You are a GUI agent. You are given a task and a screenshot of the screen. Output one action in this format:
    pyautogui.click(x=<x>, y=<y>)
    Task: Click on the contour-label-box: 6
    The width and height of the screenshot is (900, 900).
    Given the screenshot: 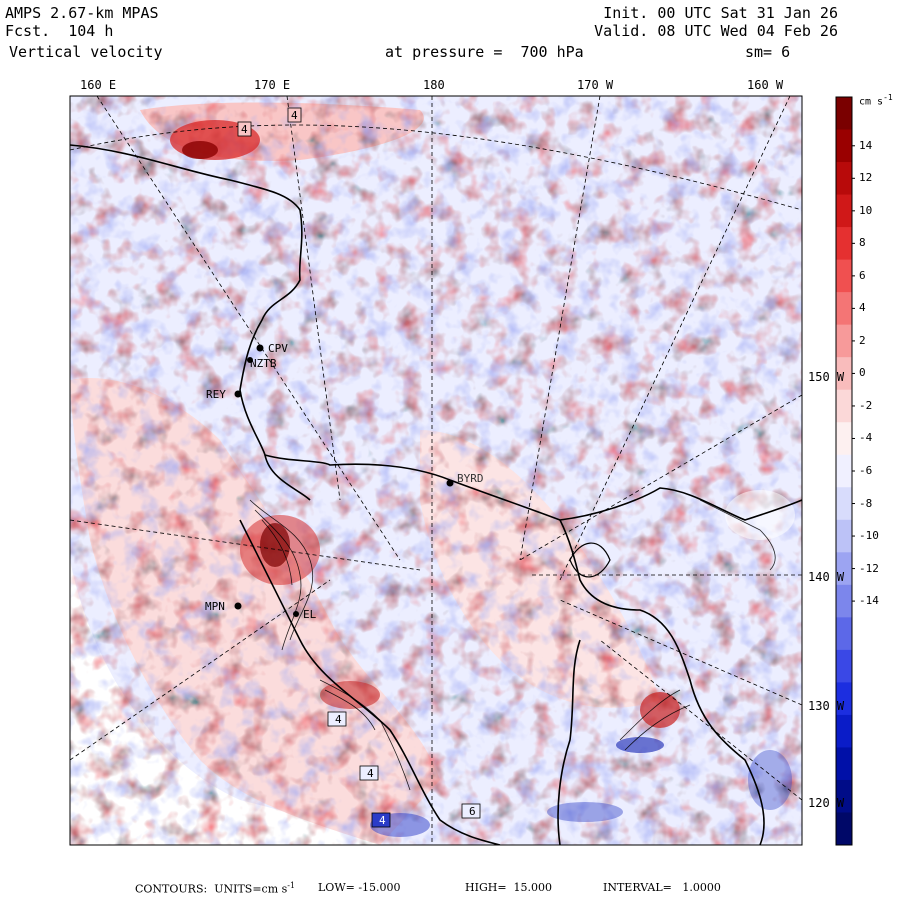 What is the action you would take?
    pyautogui.click(x=472, y=811)
    